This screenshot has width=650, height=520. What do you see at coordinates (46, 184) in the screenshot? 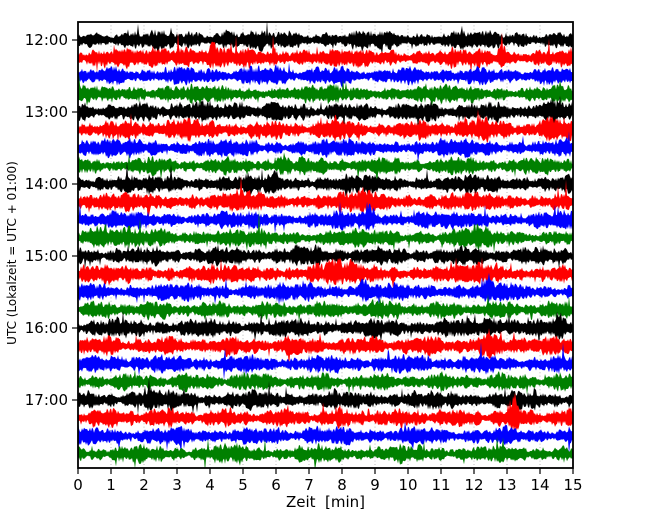
I see `y-tick-label: 14:00` at bounding box center [46, 184].